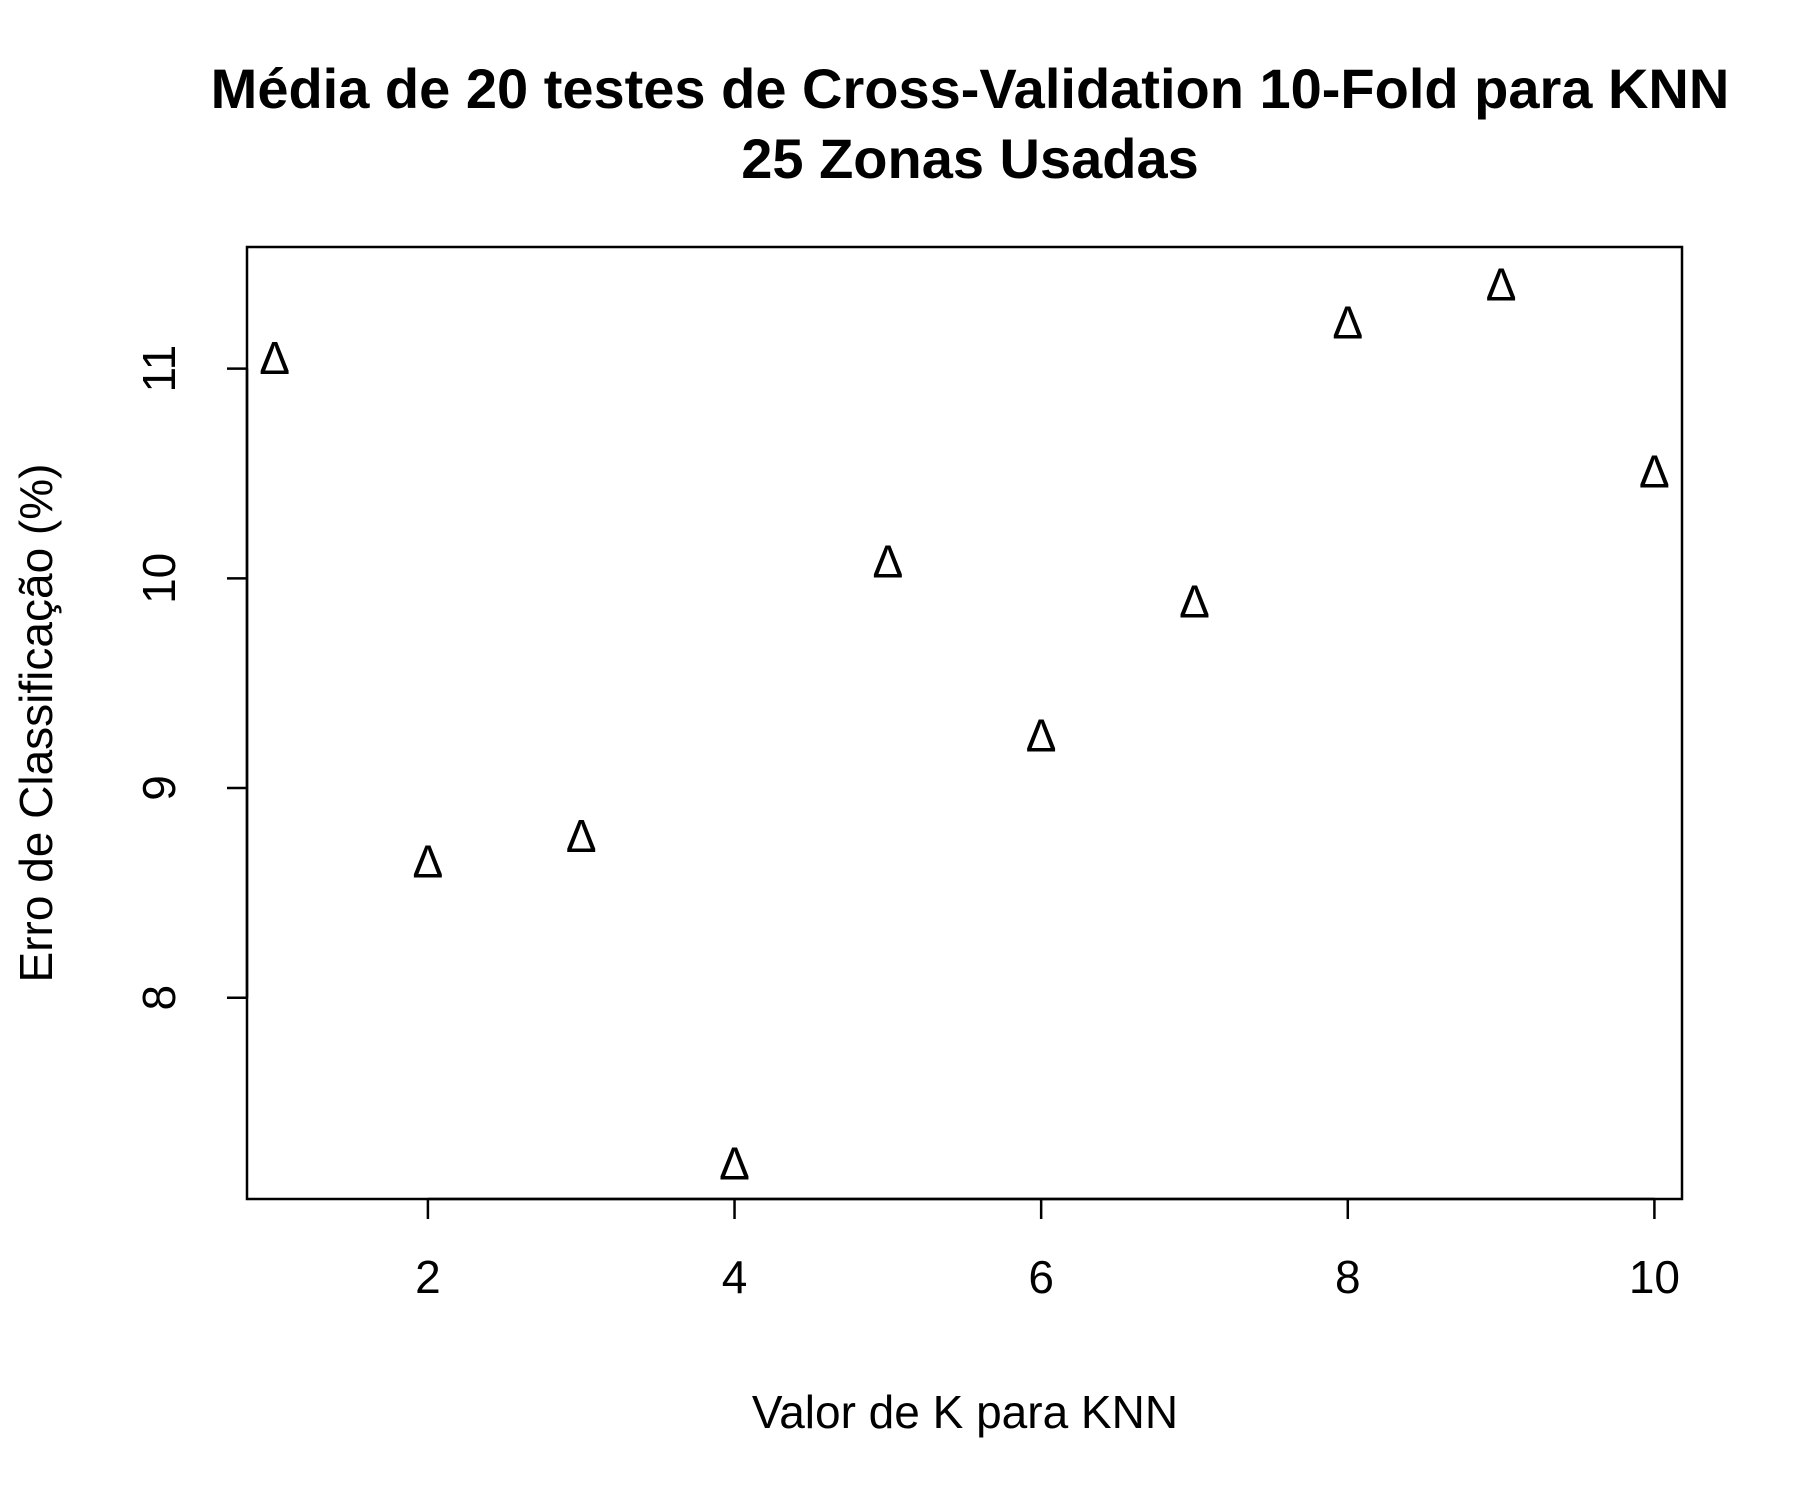 The height and width of the screenshot is (1500, 1800). What do you see at coordinates (735, 1277) in the screenshot?
I see `x-tick-label: 4` at bounding box center [735, 1277].